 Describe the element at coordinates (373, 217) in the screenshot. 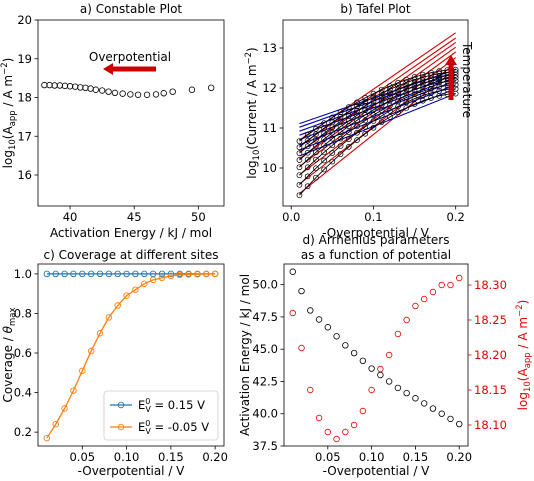

I see `x-tick-label: 0.1` at that location.